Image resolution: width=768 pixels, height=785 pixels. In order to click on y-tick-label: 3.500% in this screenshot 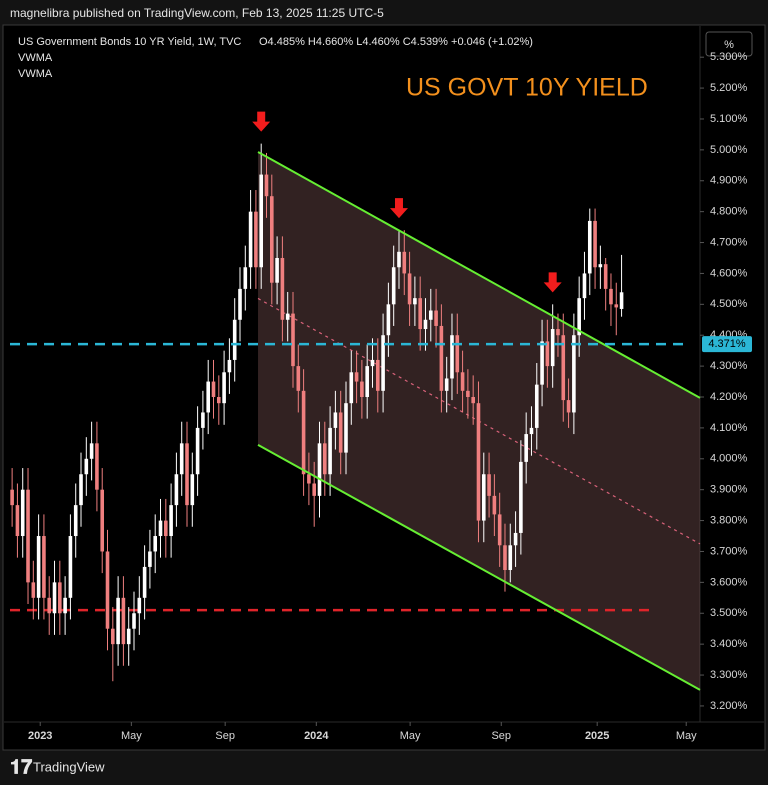, I will do `click(729, 613)`.